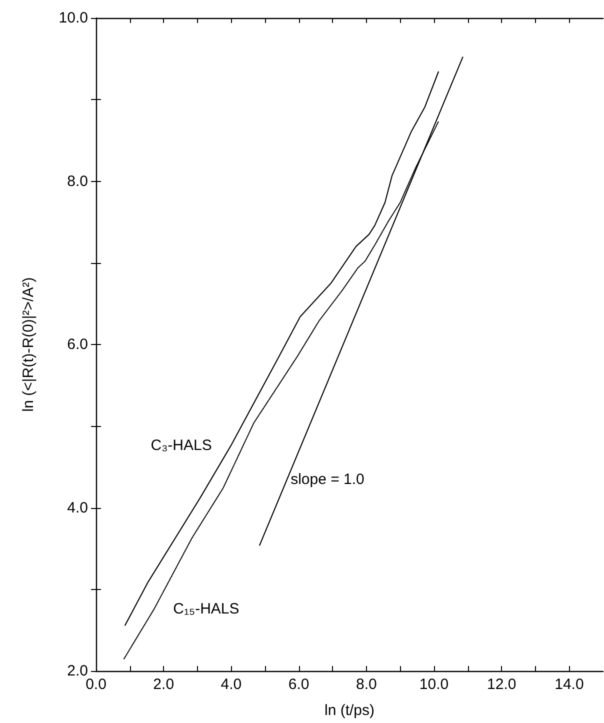 The width and height of the screenshot is (604, 723). What do you see at coordinates (299, 684) in the screenshot?
I see `x-tick-label: 6.0` at bounding box center [299, 684].